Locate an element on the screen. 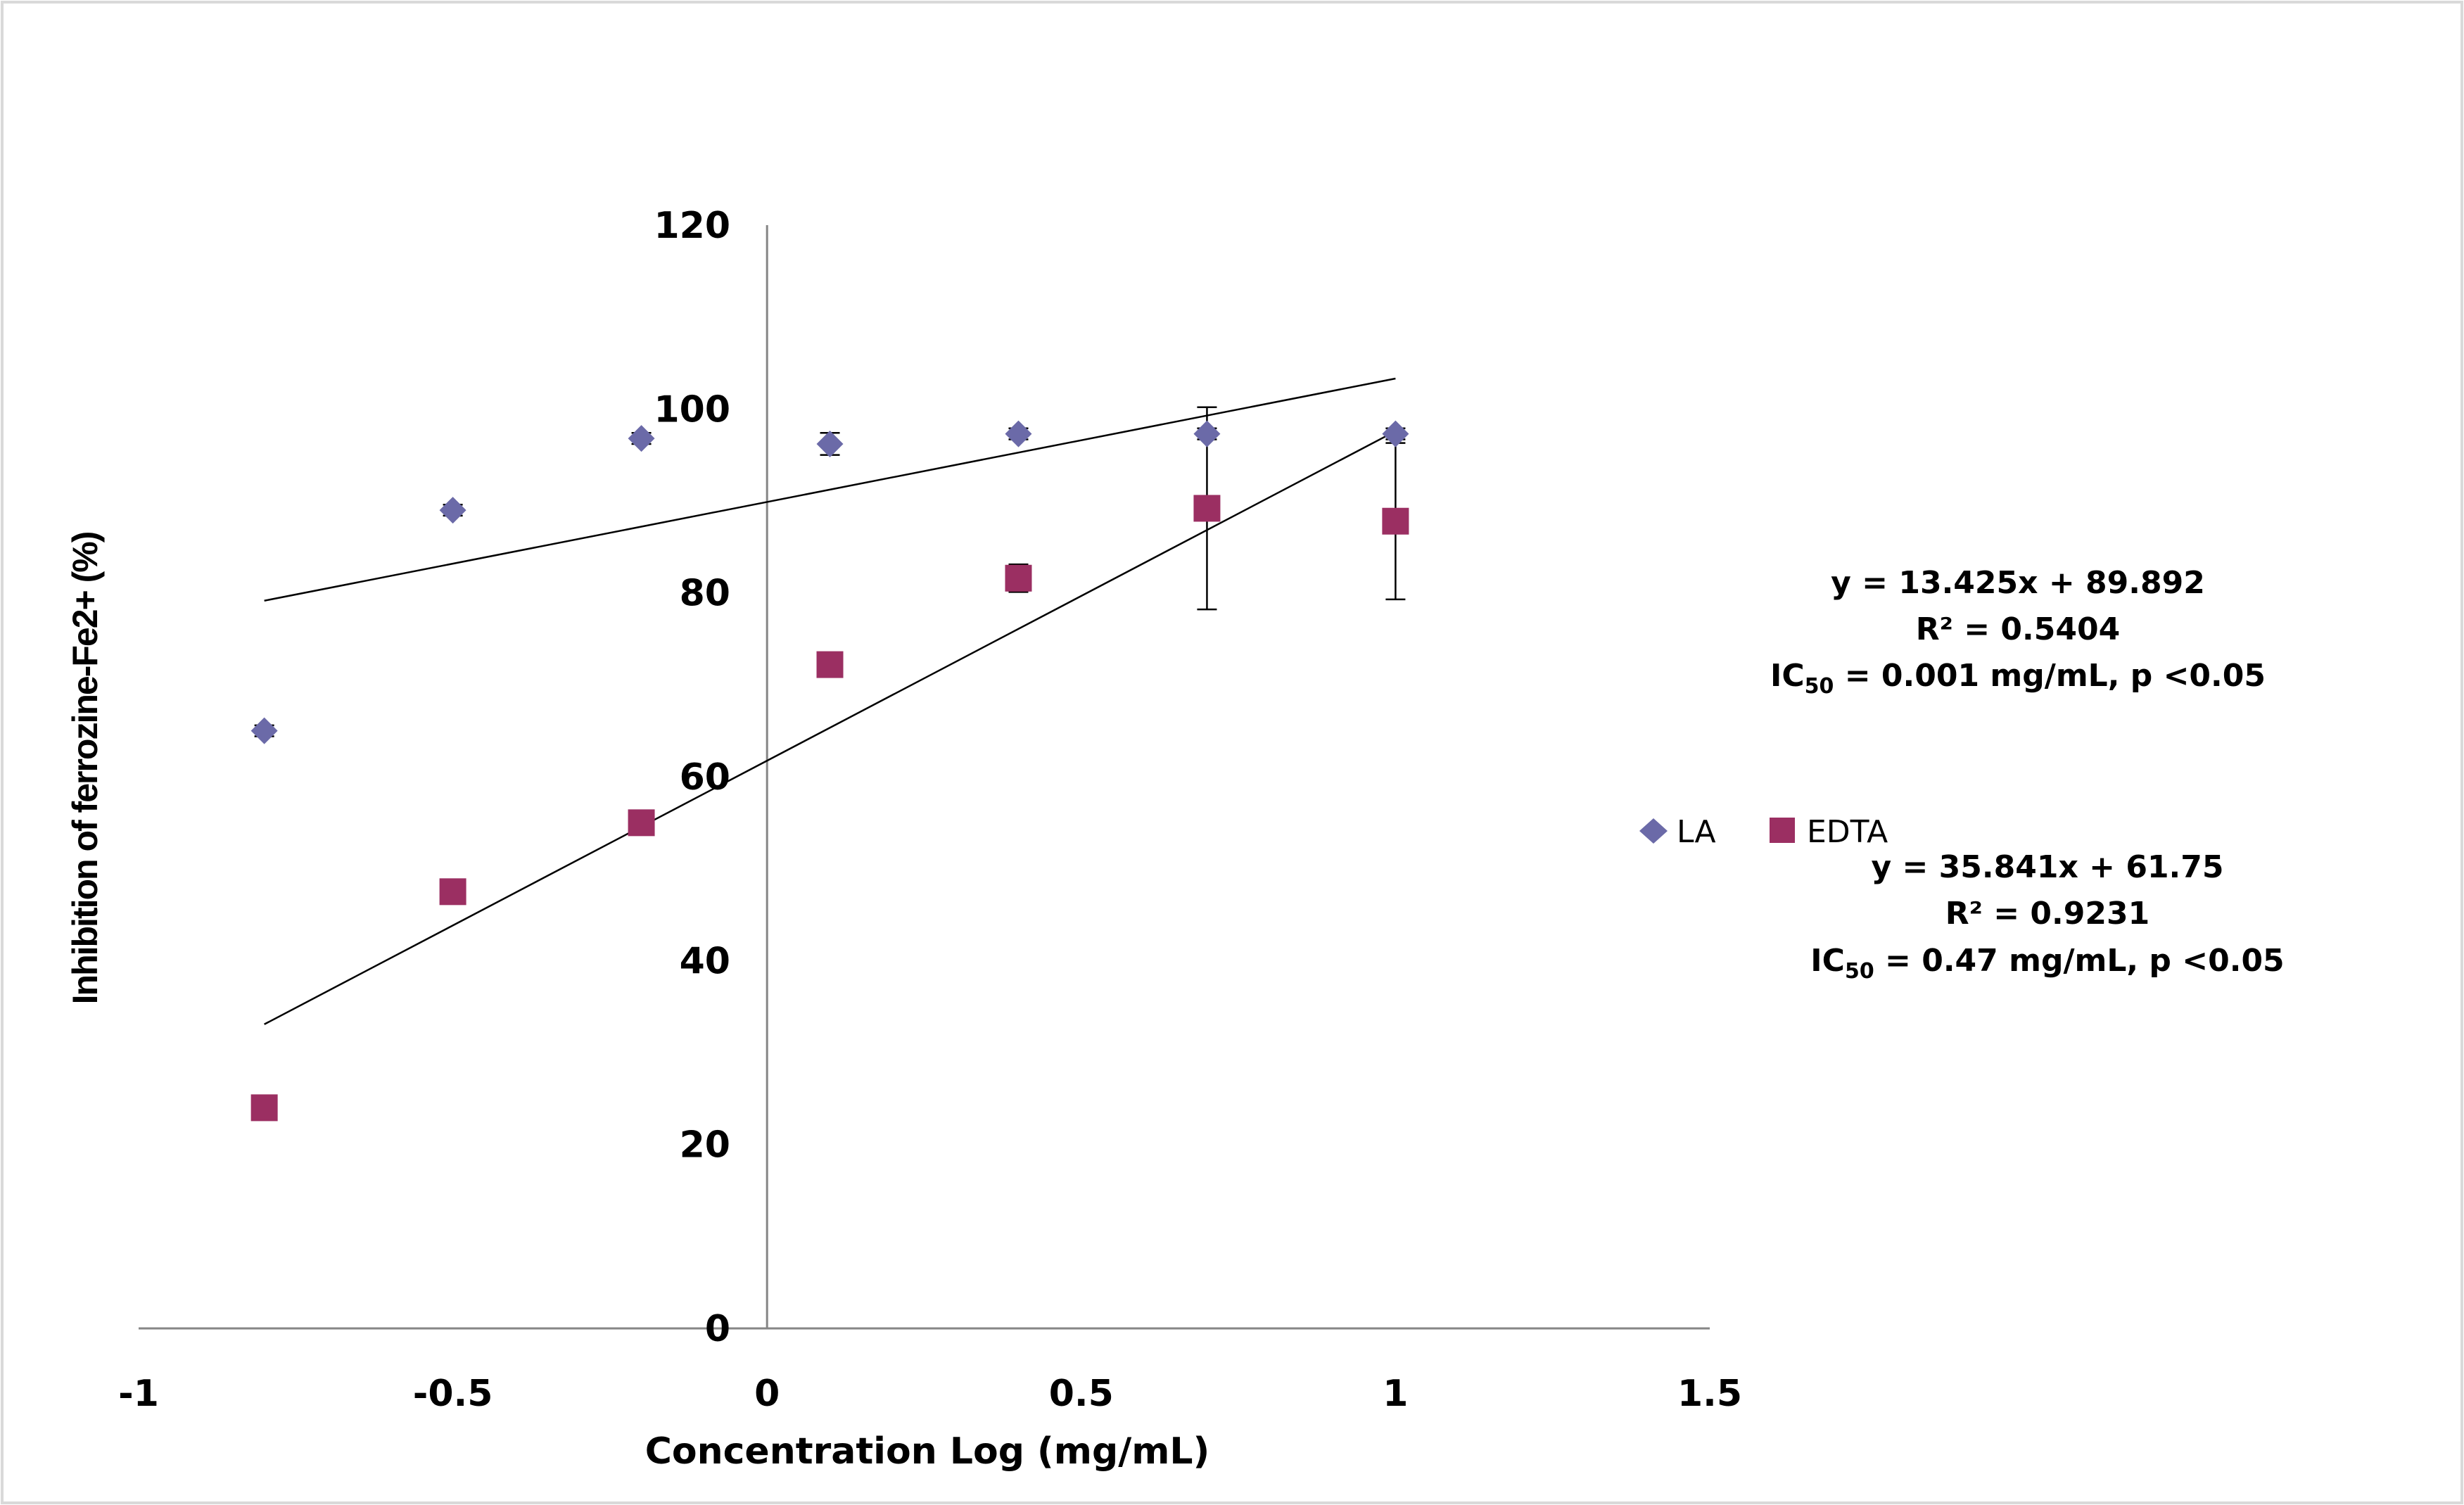 Image resolution: width=2464 pixels, height=1505 pixels. legend-la-label: LA is located at coordinates (1696, 832).